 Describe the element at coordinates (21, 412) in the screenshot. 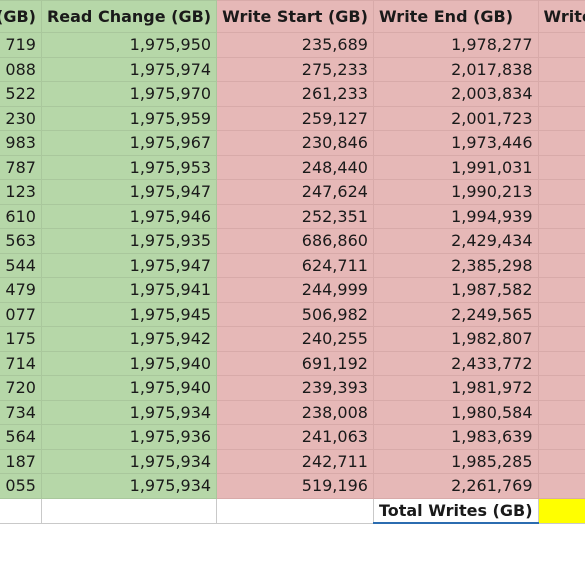

I see `cell-read-end: 734` at that location.